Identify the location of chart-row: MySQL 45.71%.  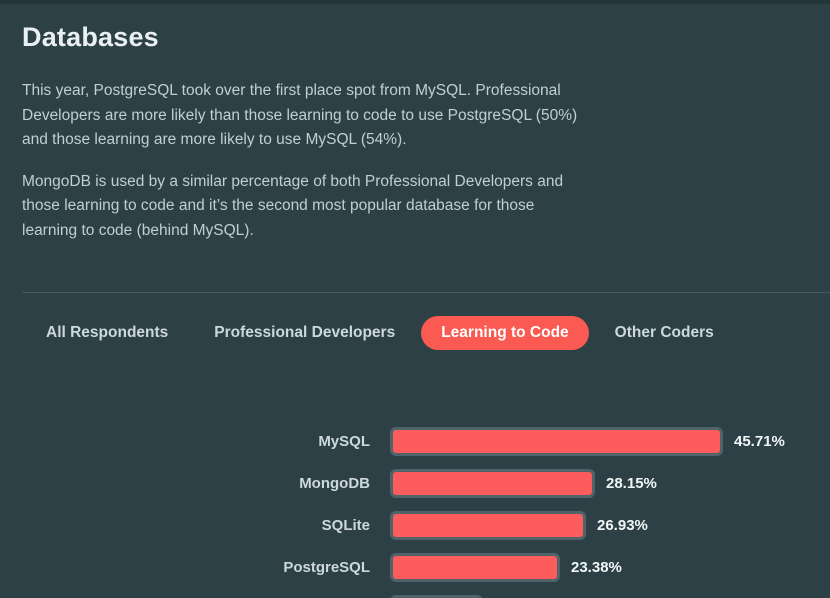
(415, 441).